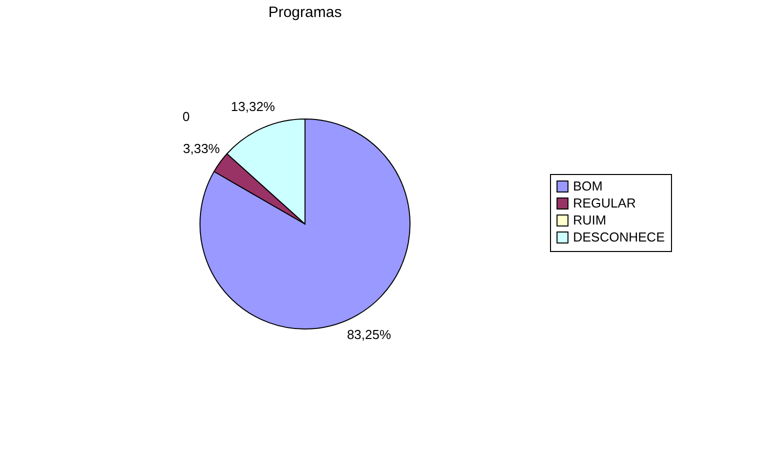  Describe the element at coordinates (186, 116) in the screenshot. I see `text: 0` at that location.